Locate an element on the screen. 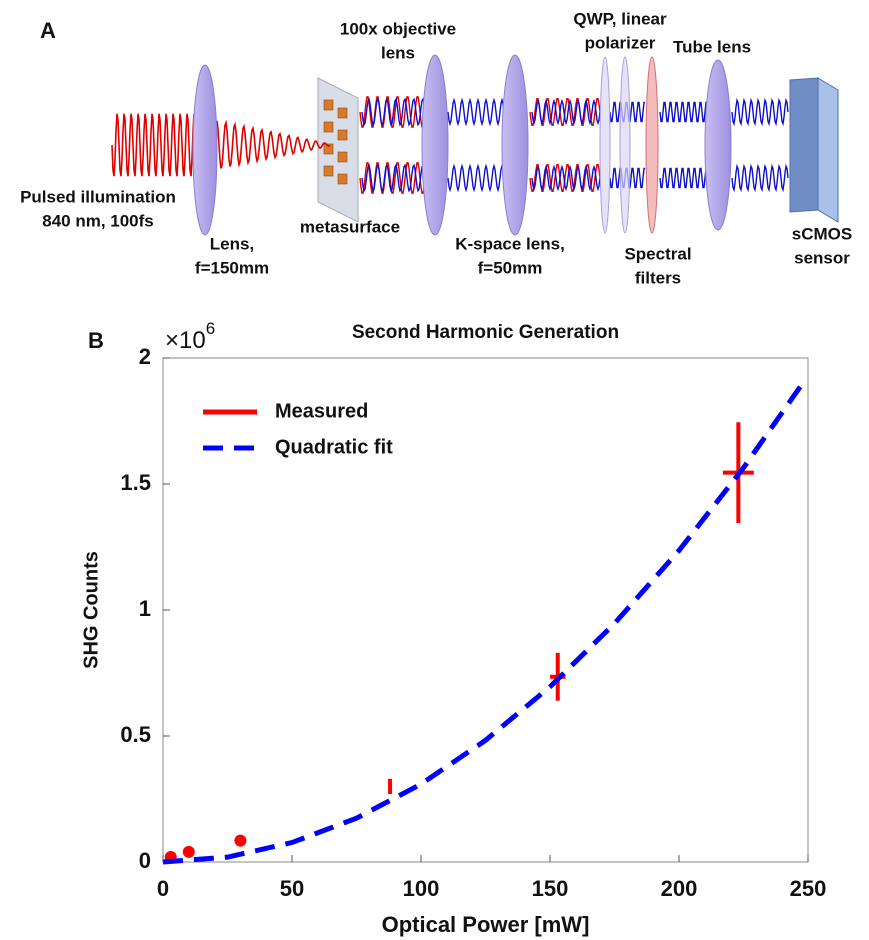 The width and height of the screenshot is (869, 940). k-space-lens is located at coordinates (515, 145).